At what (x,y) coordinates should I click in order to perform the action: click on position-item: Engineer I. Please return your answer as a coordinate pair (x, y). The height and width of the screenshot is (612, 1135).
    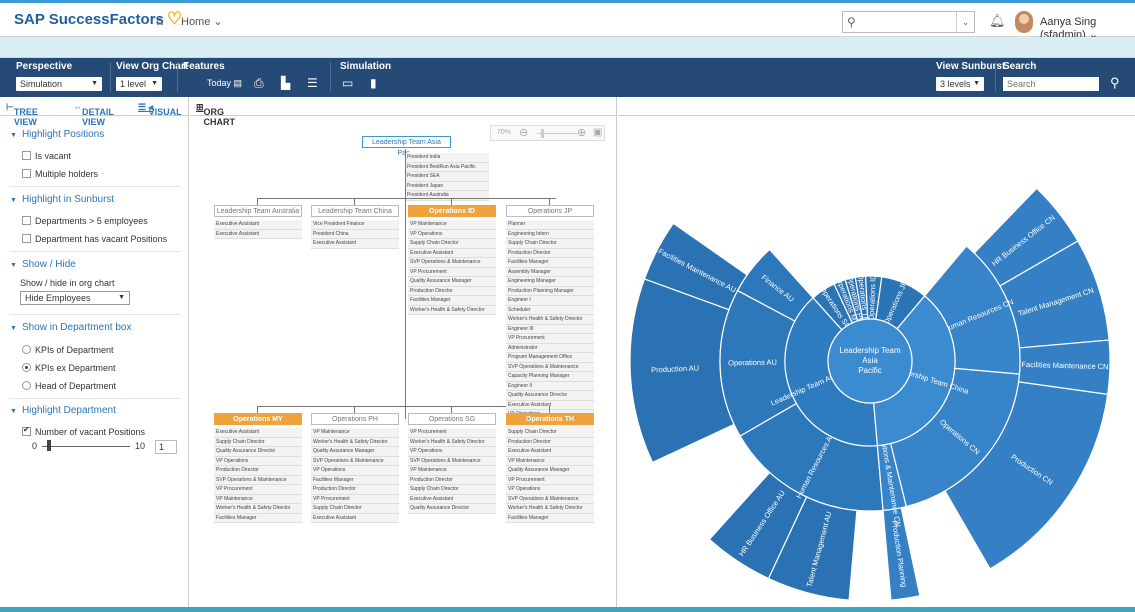
    Looking at the image, I should click on (550, 301).